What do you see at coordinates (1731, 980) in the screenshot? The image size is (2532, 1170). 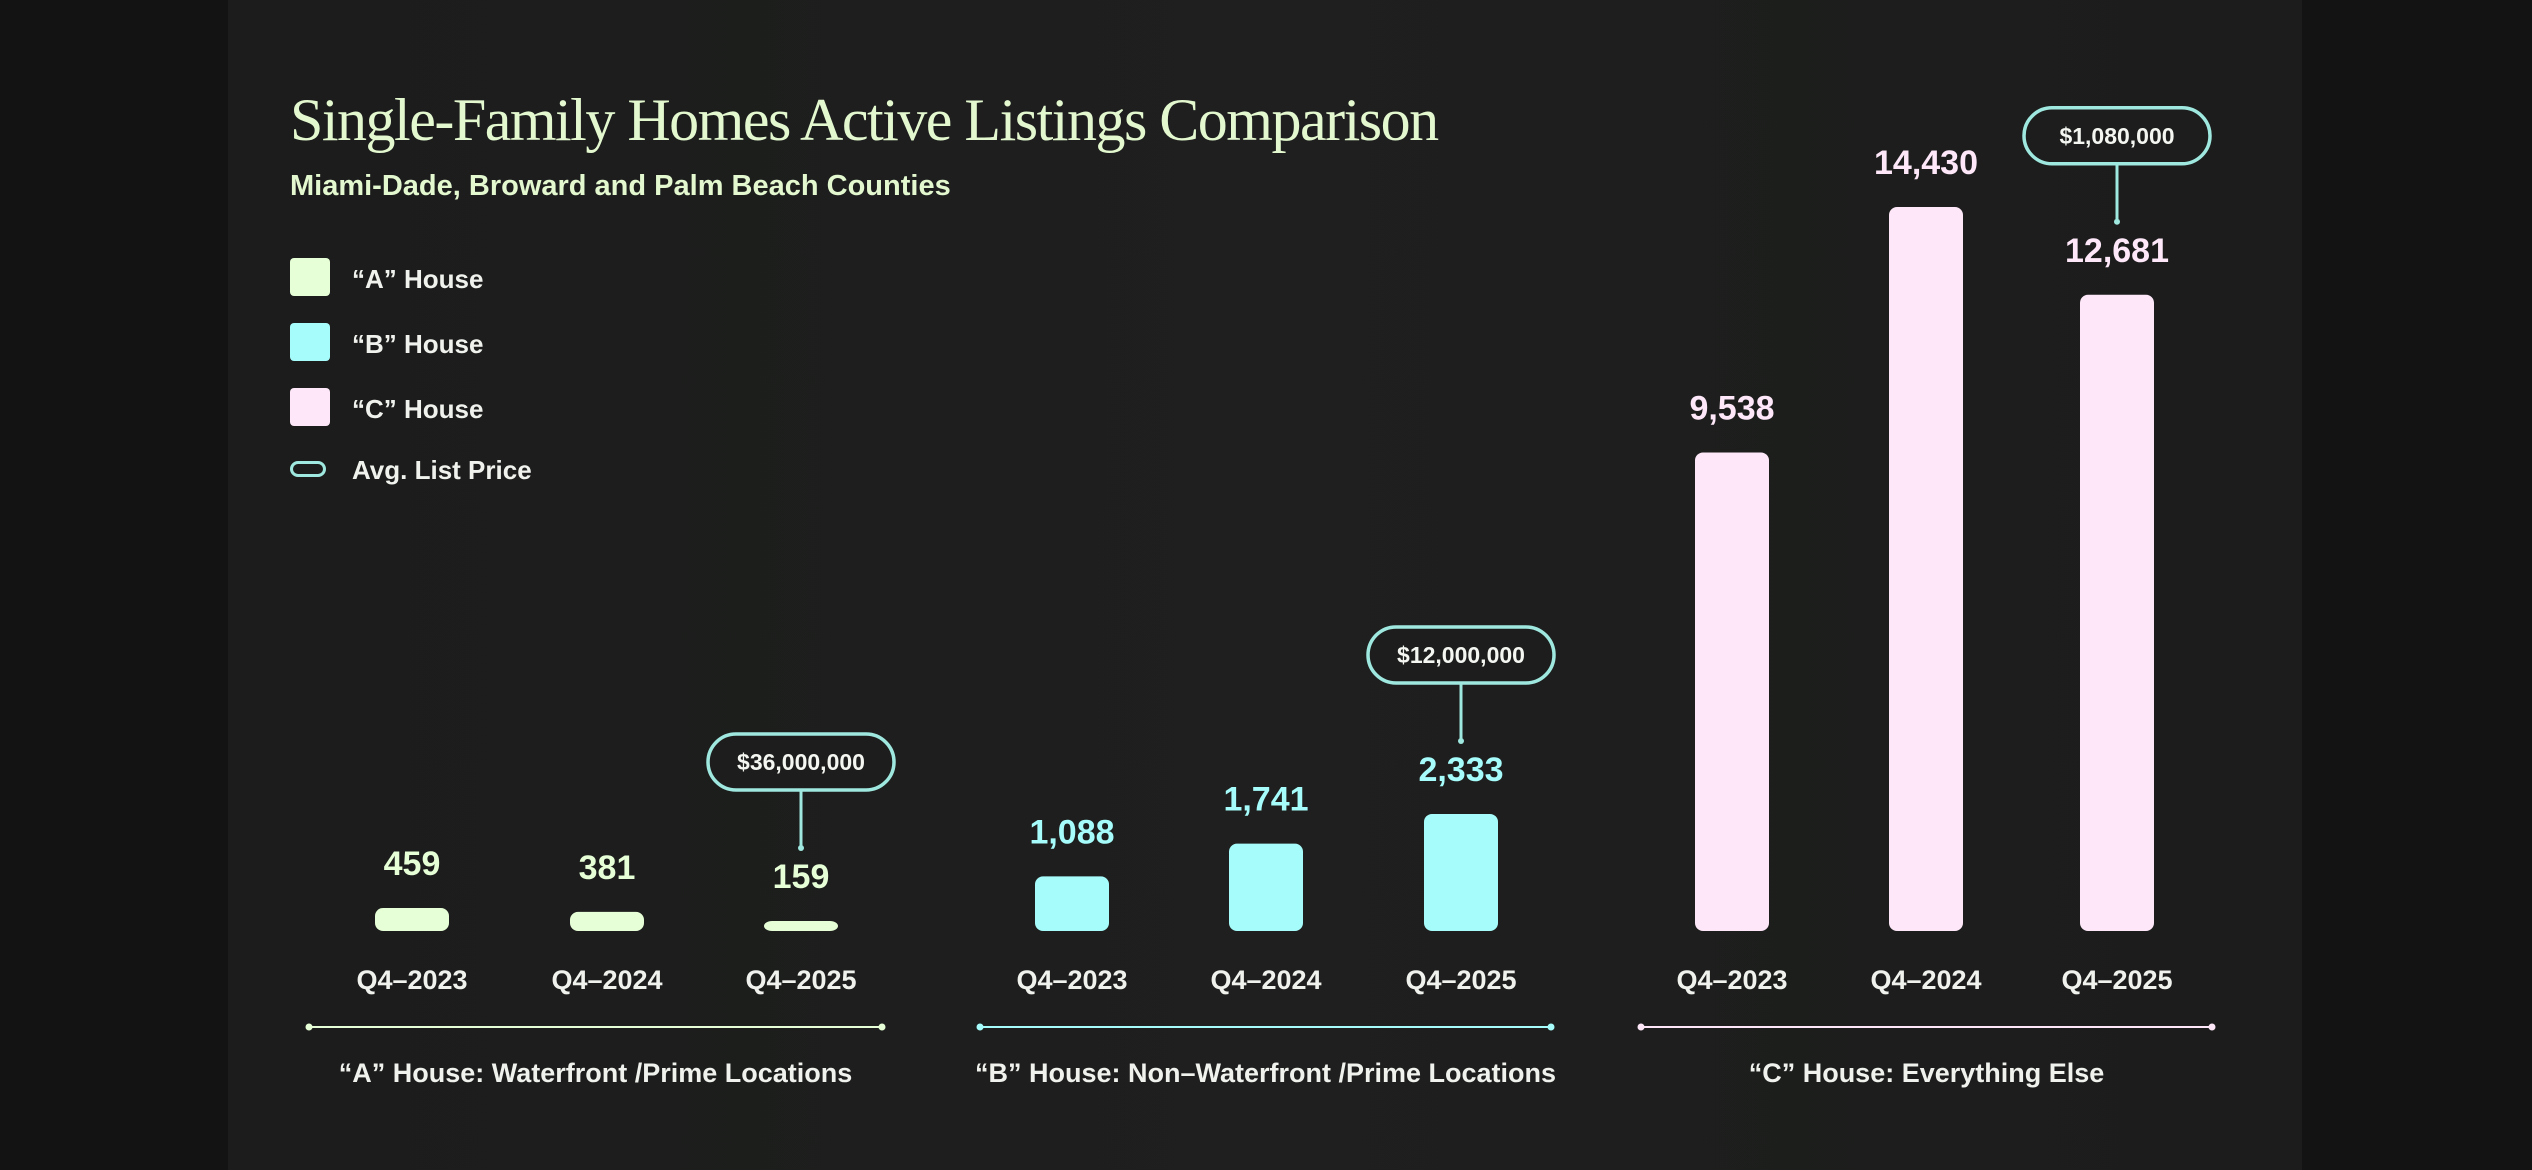 I see `tick-label-c-1: Q4–2023` at bounding box center [1731, 980].